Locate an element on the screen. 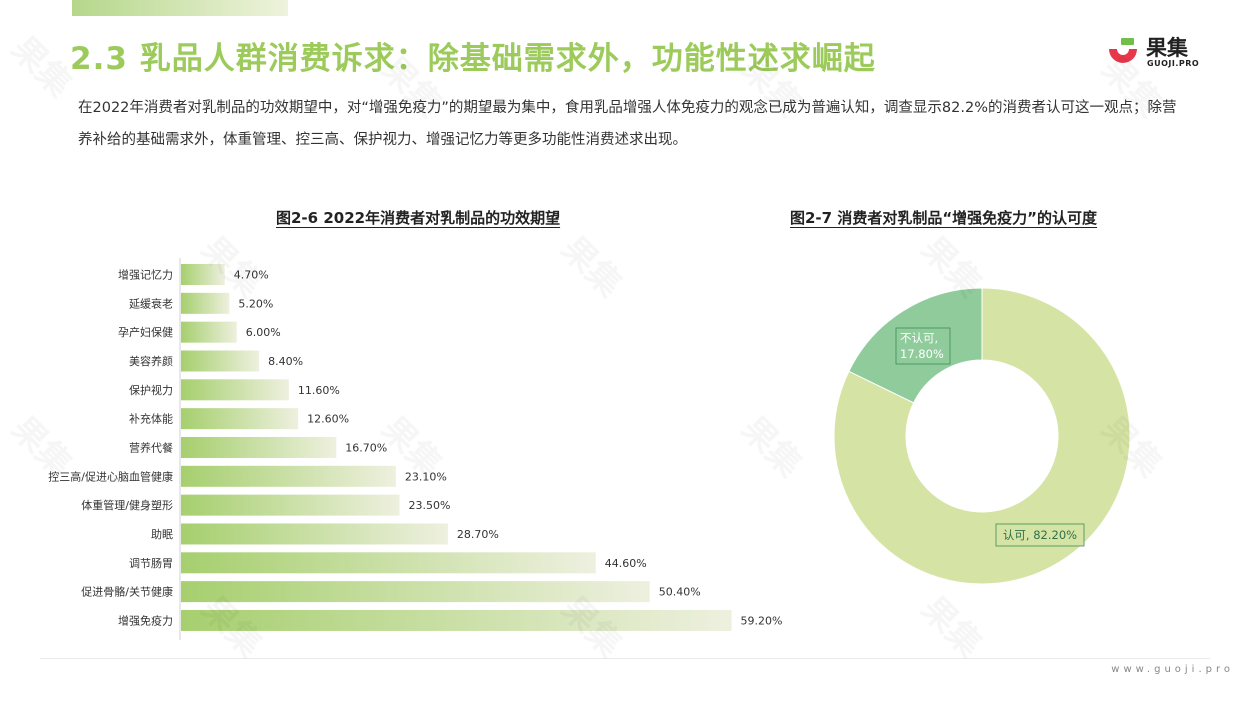  bar-value-label: 28.70% is located at coordinates (478, 534).